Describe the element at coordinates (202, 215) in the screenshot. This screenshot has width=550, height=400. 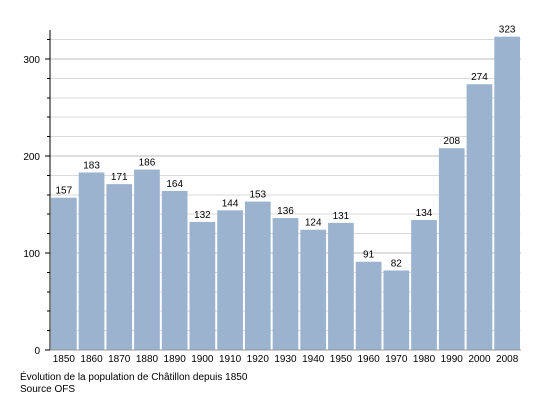
I see `bar-data-label: 132` at that location.